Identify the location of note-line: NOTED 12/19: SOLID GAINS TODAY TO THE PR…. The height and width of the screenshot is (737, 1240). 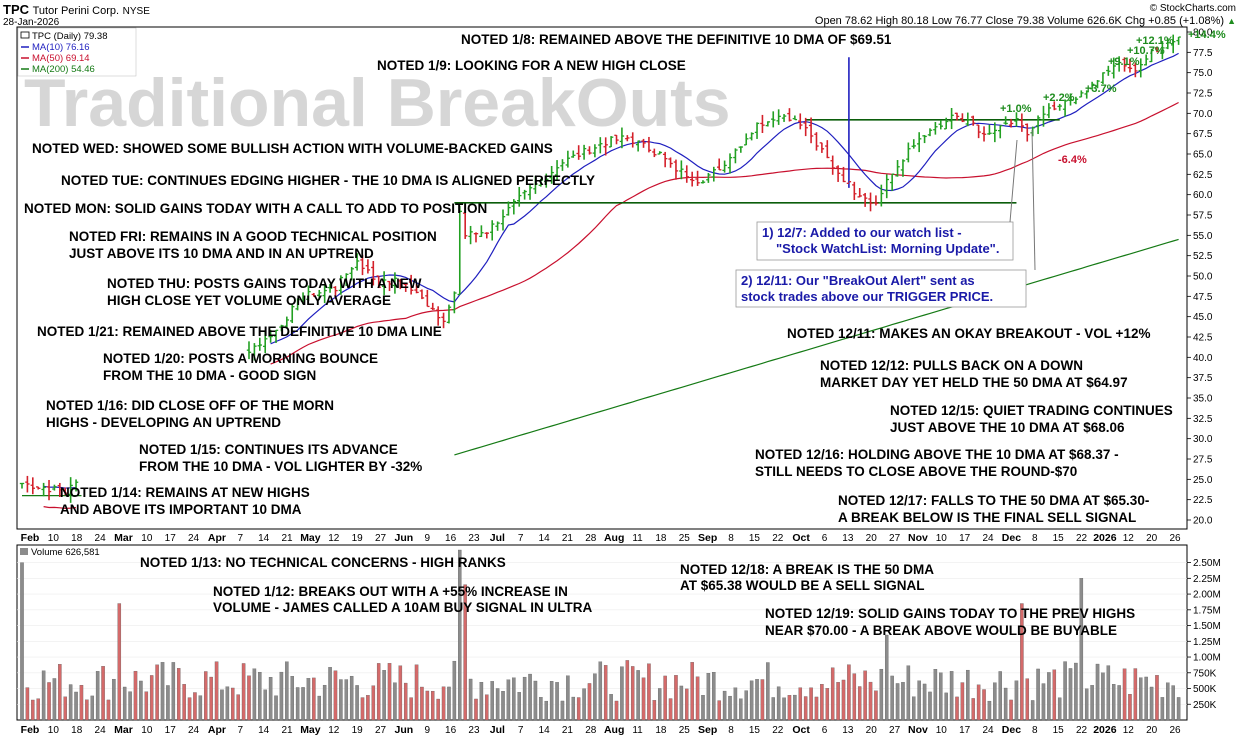
(950, 613).